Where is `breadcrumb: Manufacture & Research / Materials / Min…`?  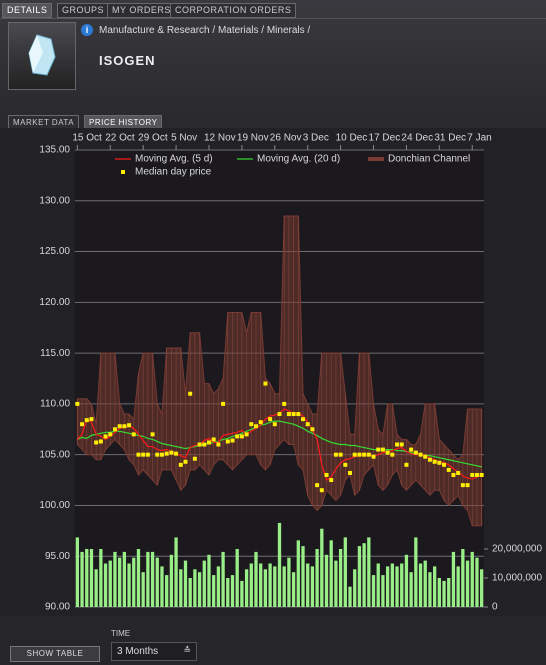
breadcrumb: Manufacture & Research / Materials / Min… is located at coordinates (205, 30).